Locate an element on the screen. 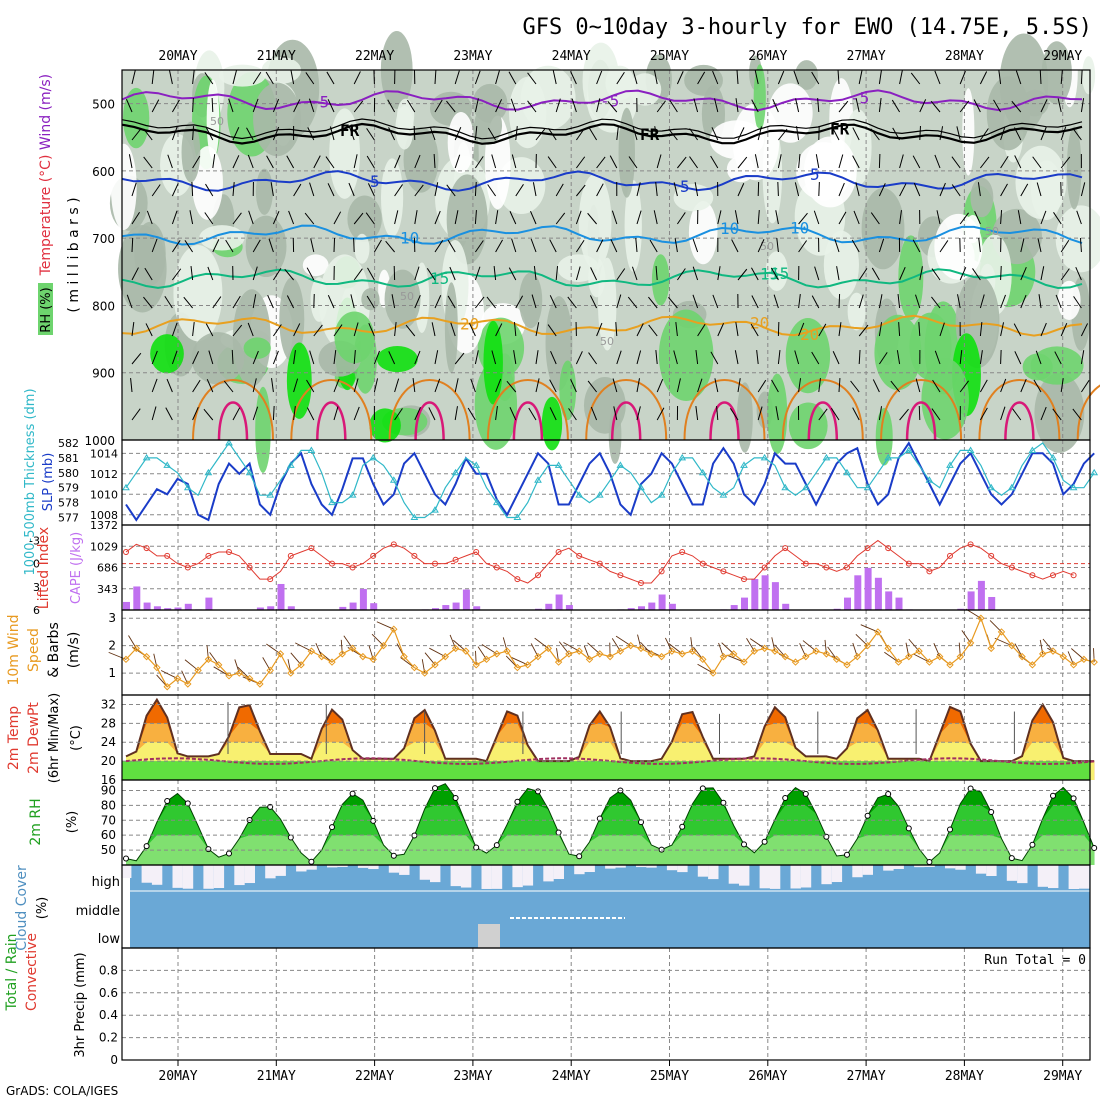 The width and height of the screenshot is (1100, 1100). dewpoint-area is located at coordinates (606, 770).